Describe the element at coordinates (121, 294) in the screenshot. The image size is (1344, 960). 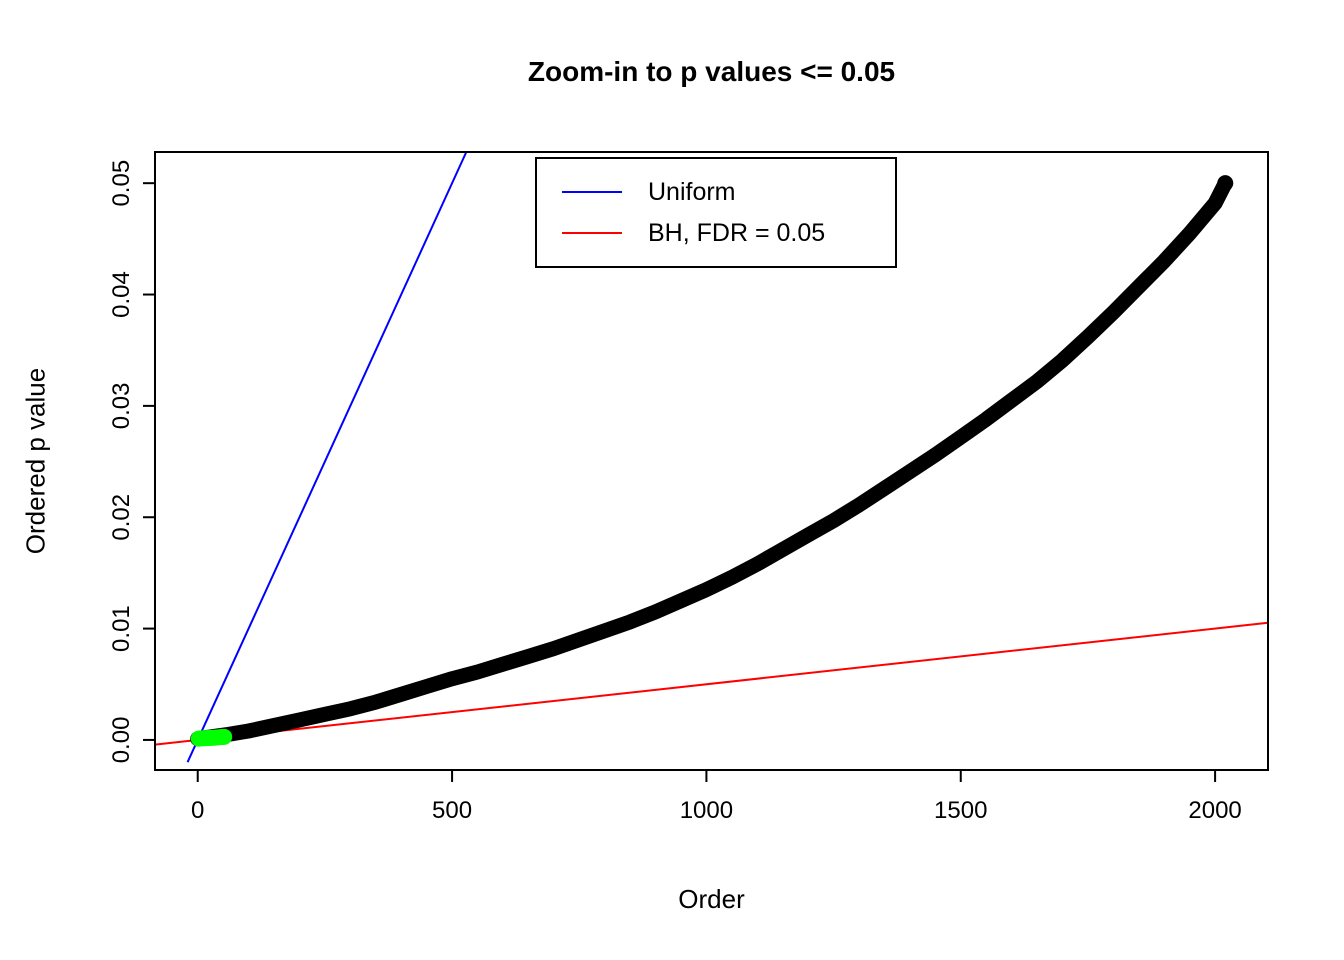
I see `y-tick-label: 0.04` at that location.